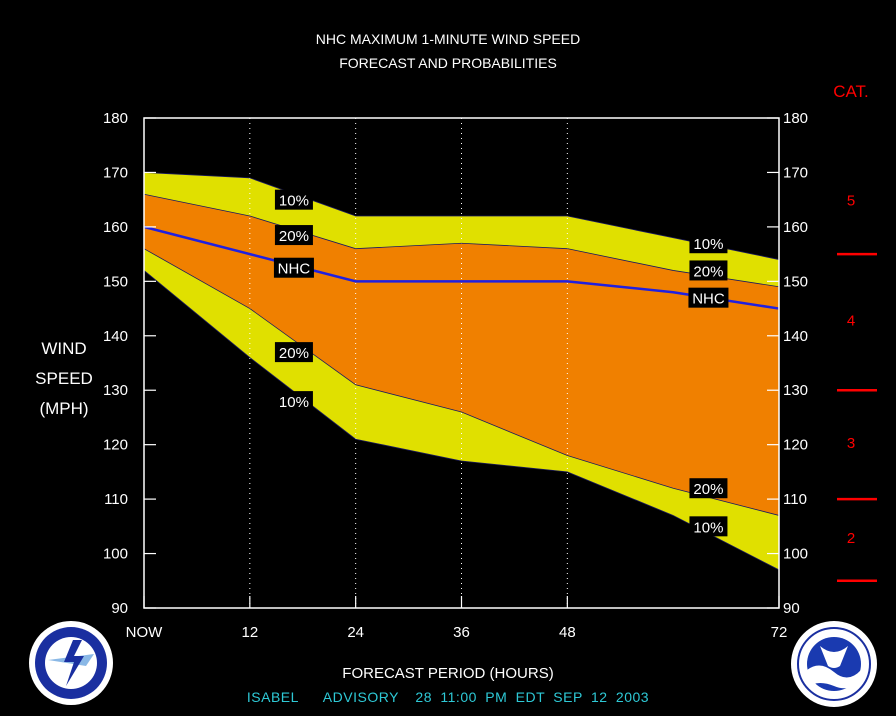 The image size is (896, 716). I want to click on y-tick-label-left: 170, so click(115, 172).